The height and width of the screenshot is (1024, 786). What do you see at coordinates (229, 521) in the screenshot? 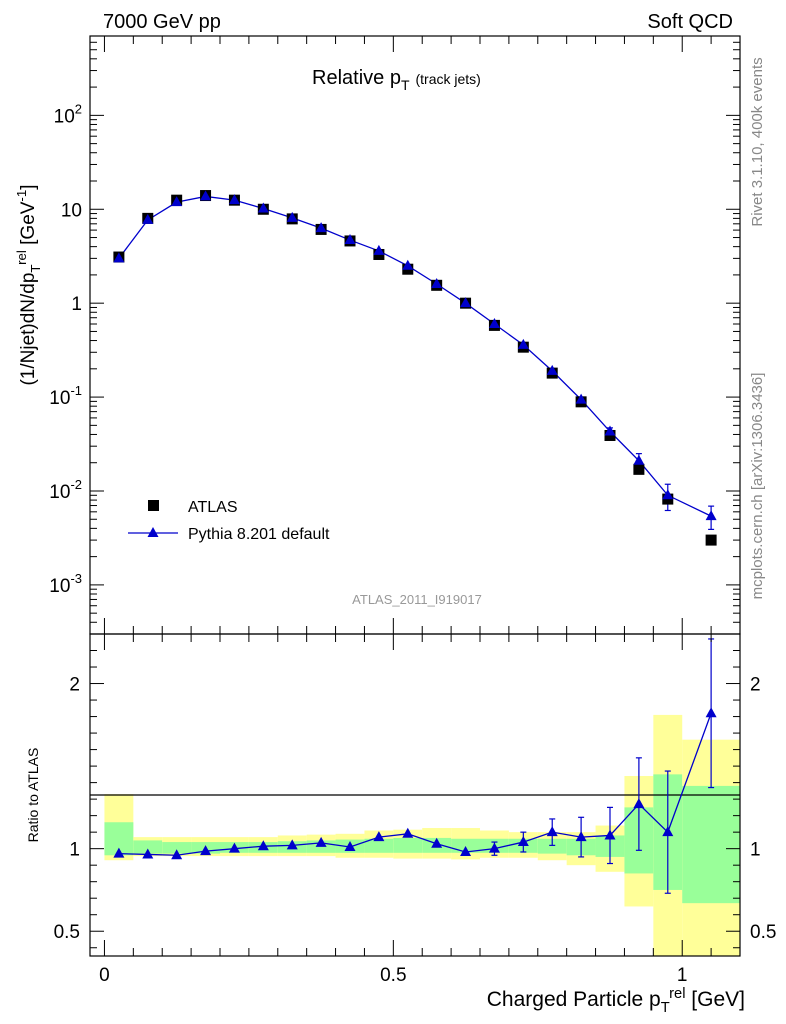
I see `legend: ATLAS Pythia 8.201 default` at bounding box center [229, 521].